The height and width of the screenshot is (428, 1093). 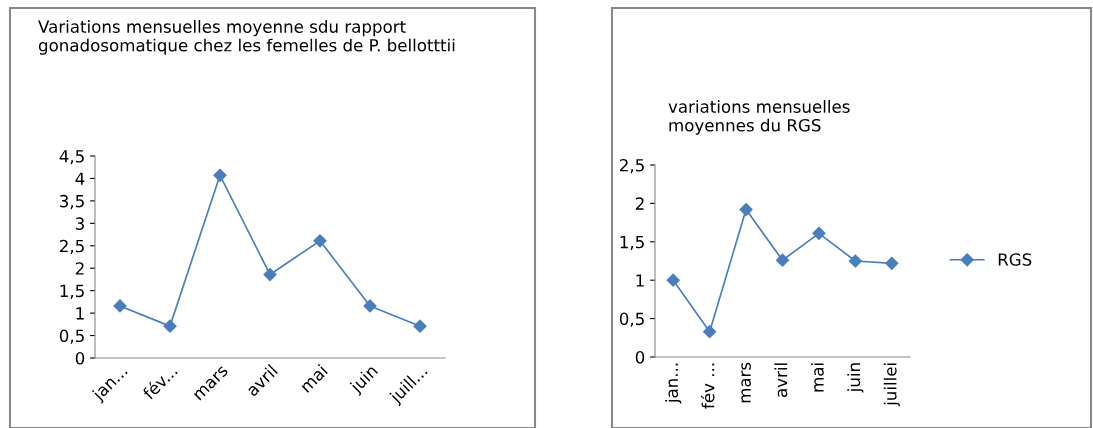 What do you see at coordinates (1015, 259) in the screenshot?
I see `legend-label: RGS` at bounding box center [1015, 259].